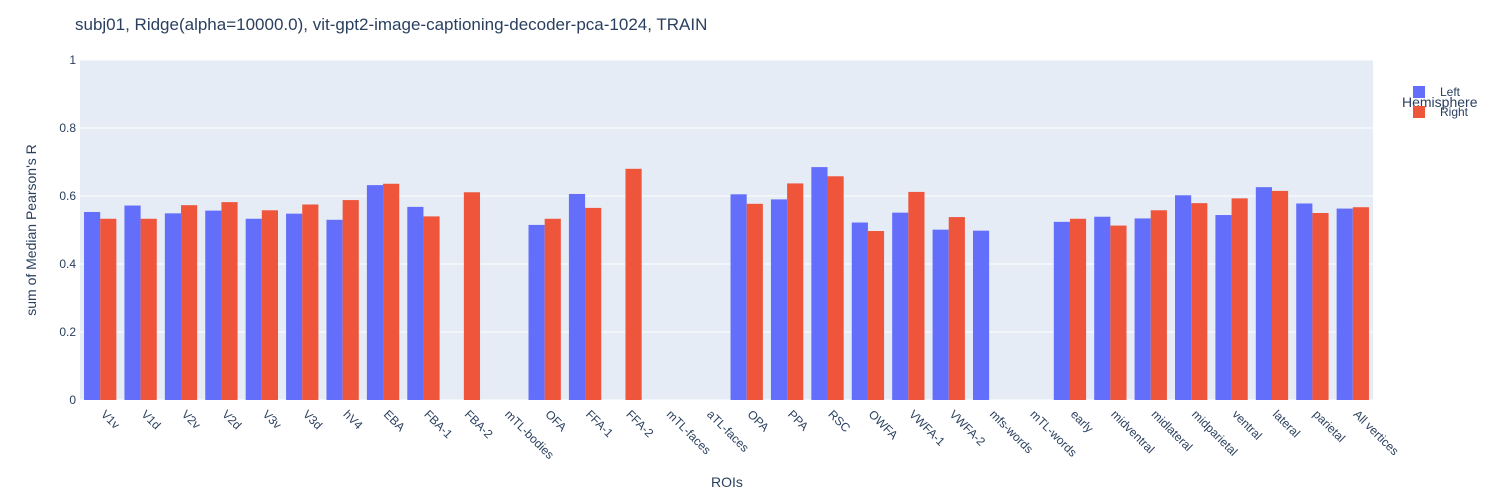 This screenshot has width=1500, height=500. Describe the element at coordinates (727, 482) in the screenshot. I see `x-axis-title: ROIs` at that location.